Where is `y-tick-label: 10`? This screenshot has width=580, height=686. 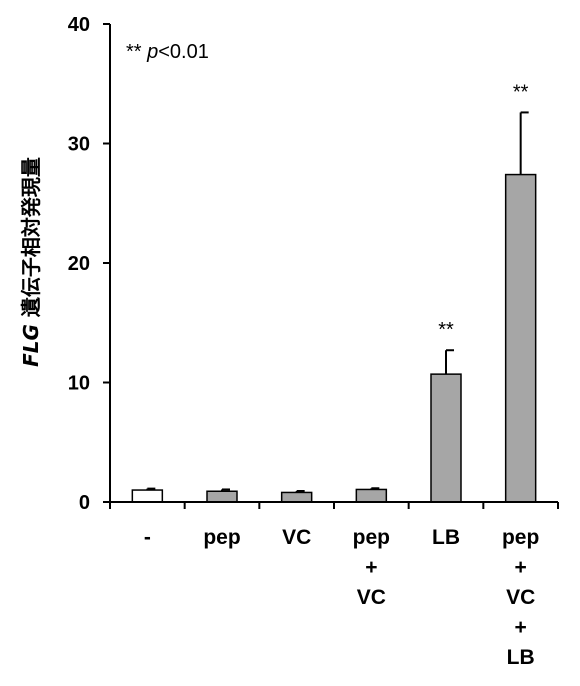
y-tick-label: 10 is located at coordinates (79, 384).